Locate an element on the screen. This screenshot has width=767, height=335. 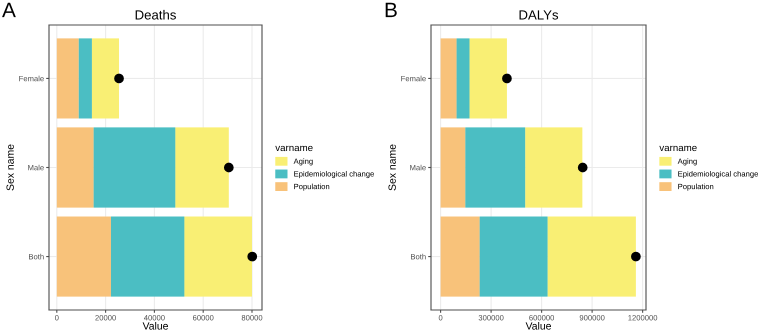
chart-title: DALYs is located at coordinates (539, 15).